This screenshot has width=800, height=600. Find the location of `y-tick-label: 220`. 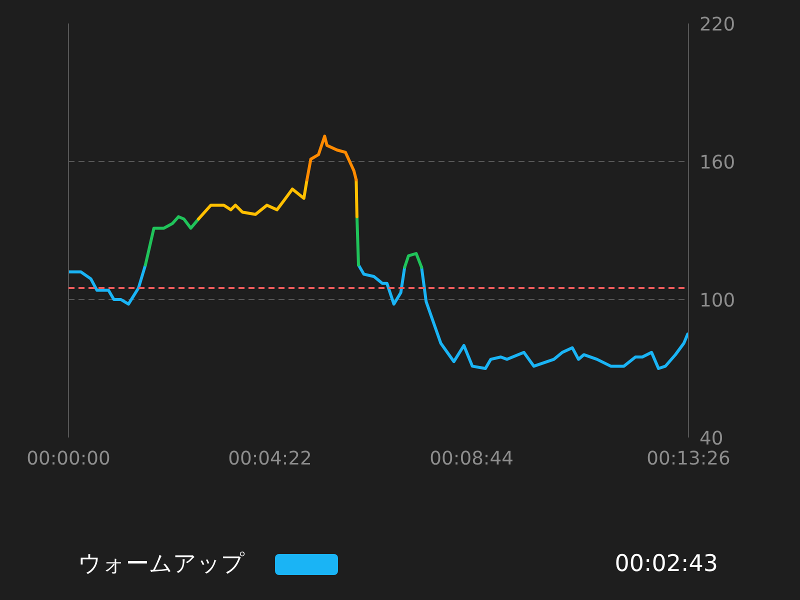

y-tick-label: 220 is located at coordinates (718, 25).